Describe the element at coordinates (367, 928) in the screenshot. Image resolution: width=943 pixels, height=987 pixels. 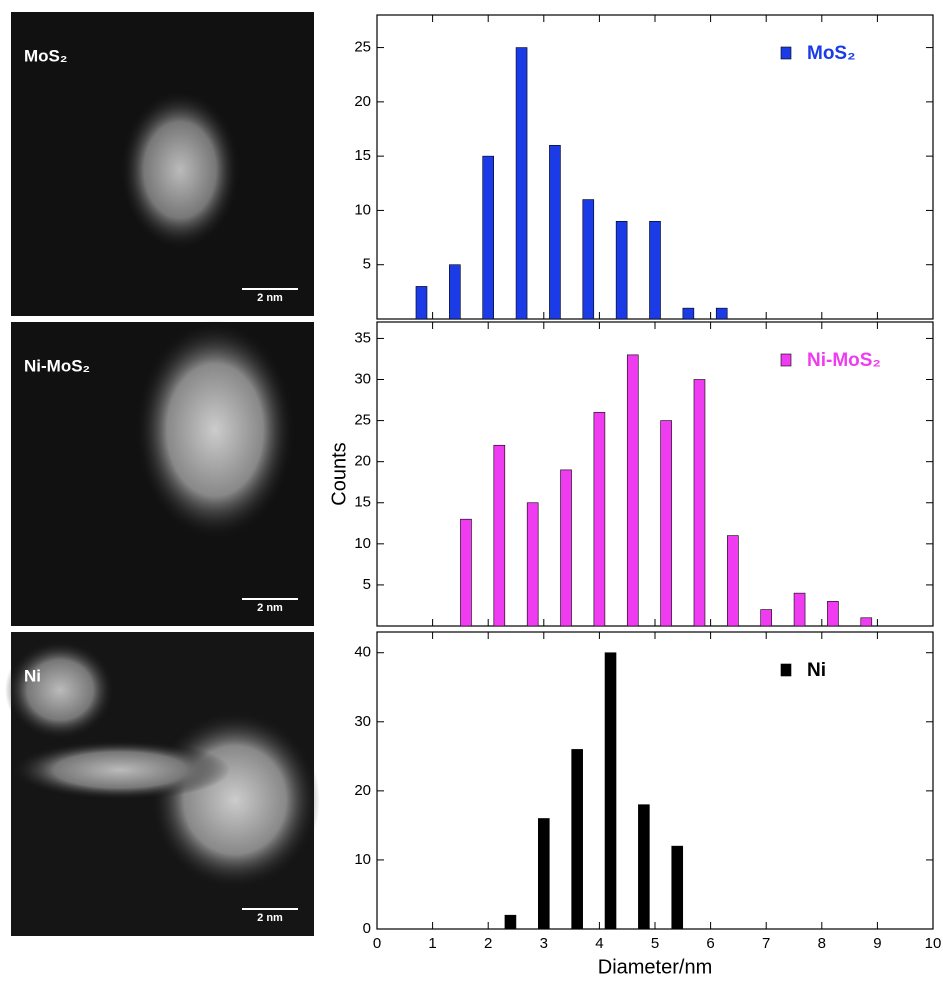
I see `y-tick-label: 0` at that location.